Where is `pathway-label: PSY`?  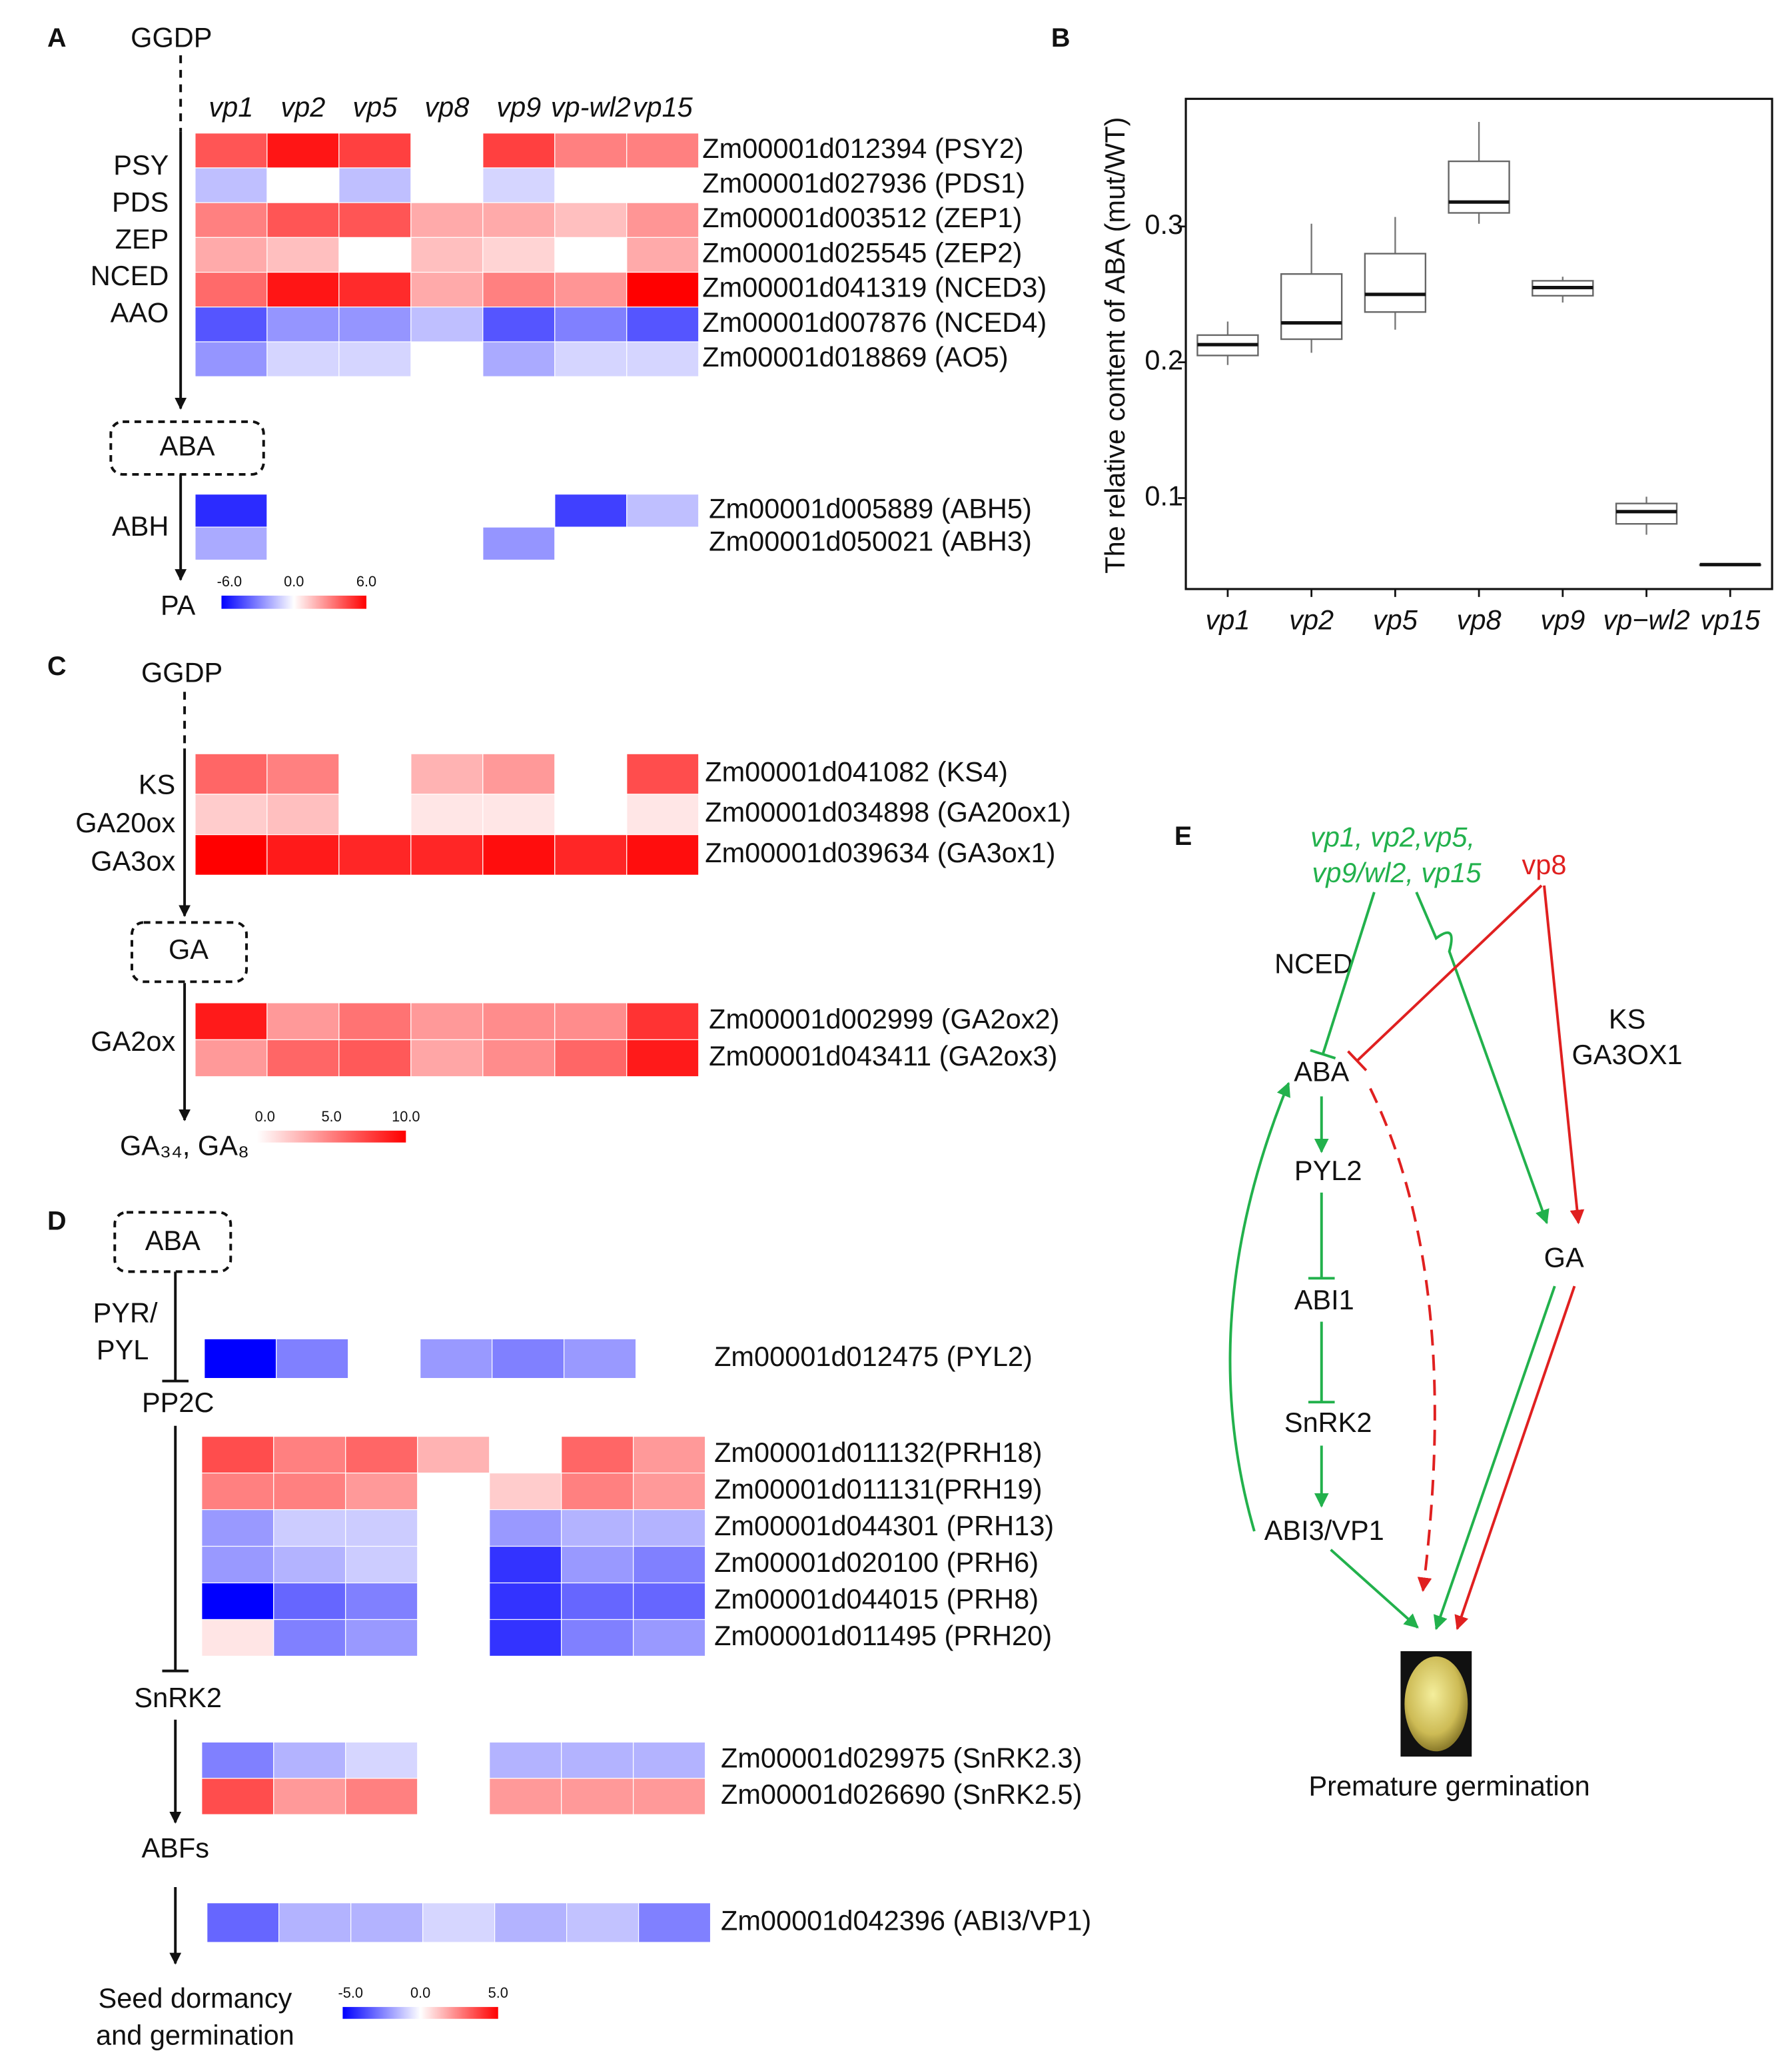 pathway-label: PSY is located at coordinates (141, 165).